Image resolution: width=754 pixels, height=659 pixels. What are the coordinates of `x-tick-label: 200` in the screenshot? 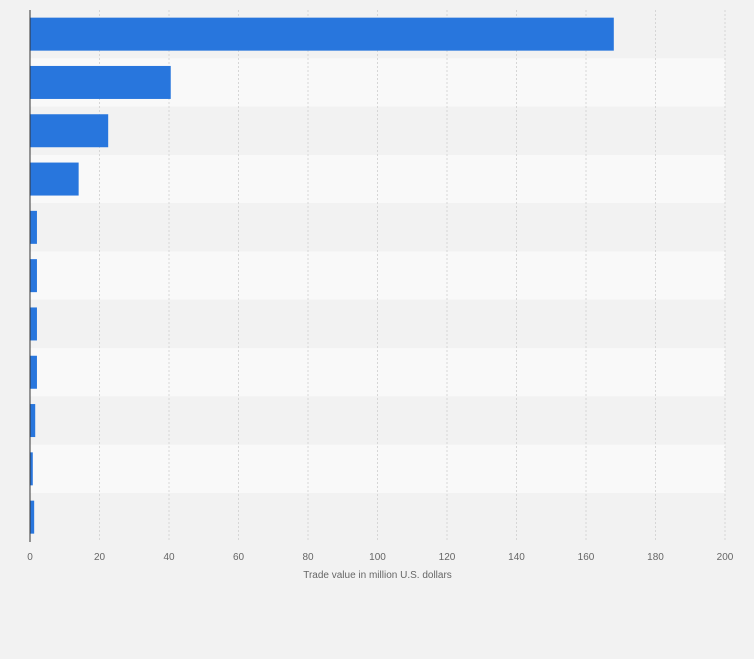 It's located at (725, 557).